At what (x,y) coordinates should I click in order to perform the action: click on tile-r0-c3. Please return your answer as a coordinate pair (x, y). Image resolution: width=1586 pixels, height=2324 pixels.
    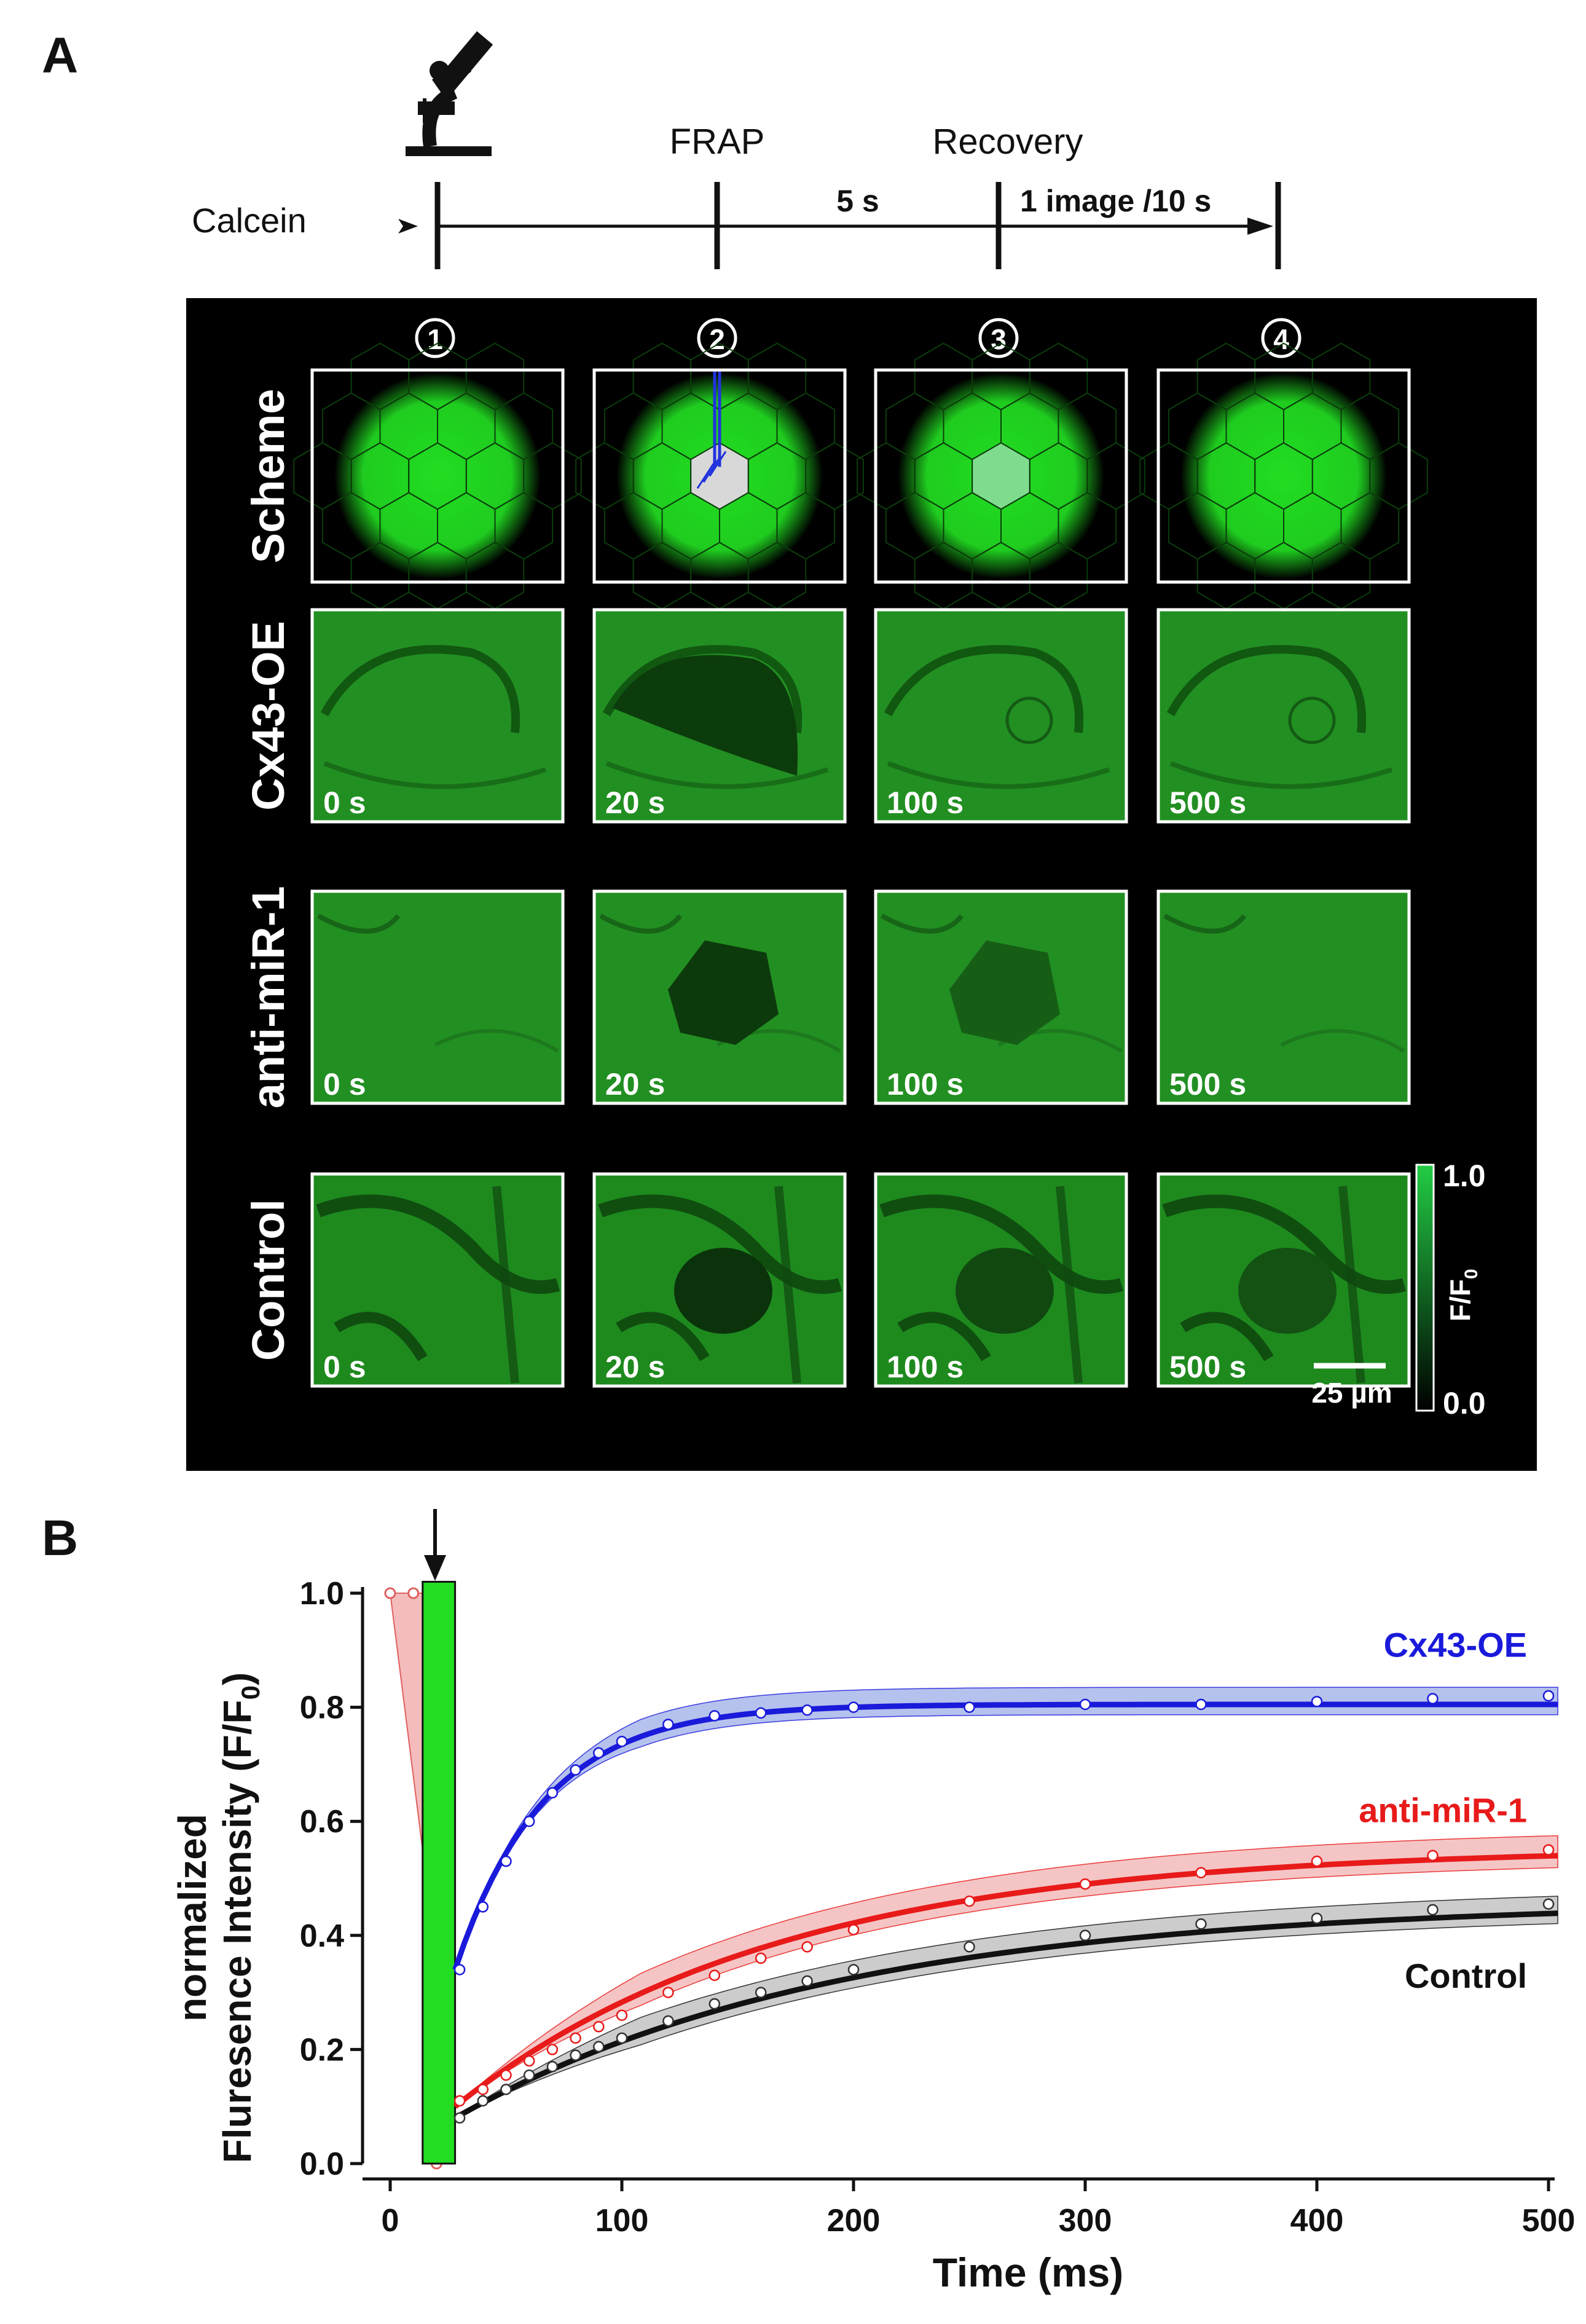
    Looking at the image, I should click on (1283, 476).